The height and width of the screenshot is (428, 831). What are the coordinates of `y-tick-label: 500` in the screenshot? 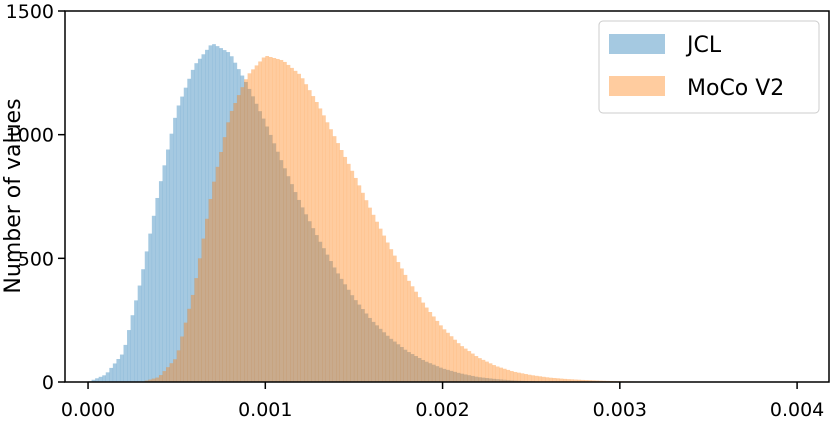 It's located at (36, 259).